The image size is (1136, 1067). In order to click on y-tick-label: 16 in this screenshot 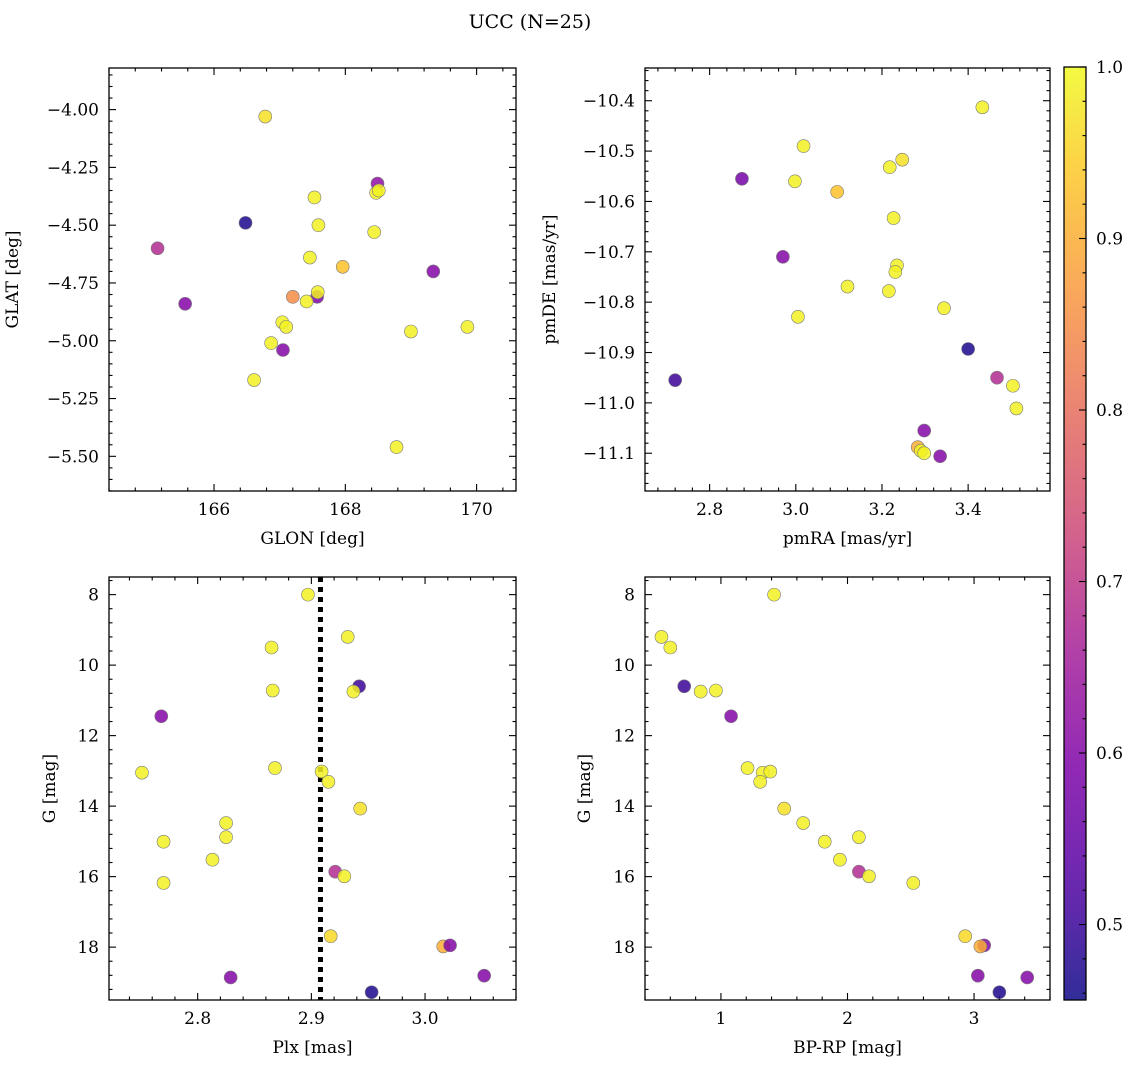, I will do `click(624, 878)`.